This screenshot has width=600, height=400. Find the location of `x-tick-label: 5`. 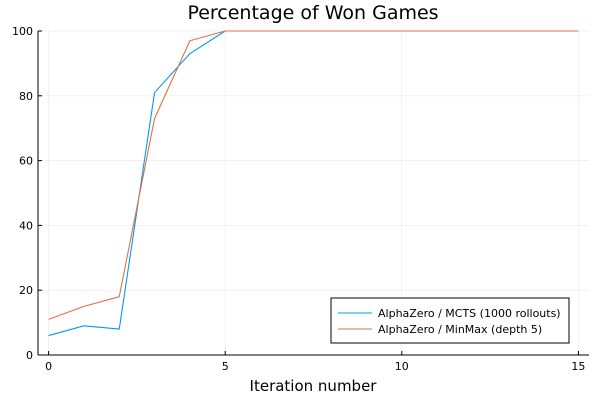

x-tick-label: 5 is located at coordinates (225, 366).